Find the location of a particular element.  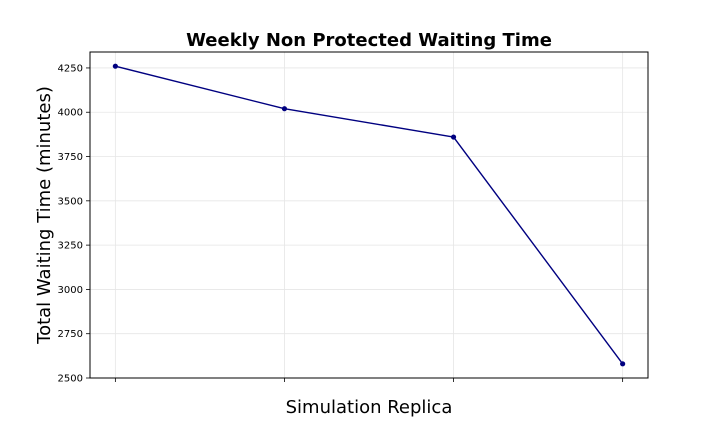

y-axis-label: Total Waiting Time (minutes) is located at coordinates (44, 215).